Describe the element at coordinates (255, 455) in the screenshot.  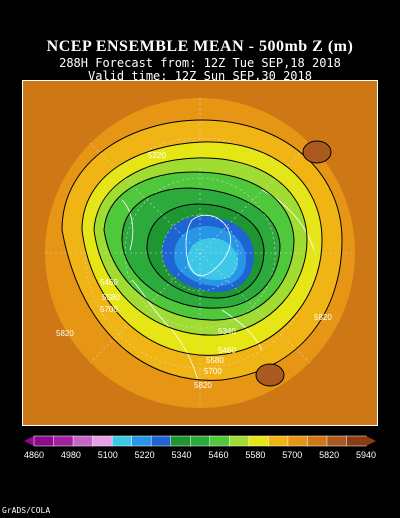
I see `colorbar-tick-label: 5580` at that location.